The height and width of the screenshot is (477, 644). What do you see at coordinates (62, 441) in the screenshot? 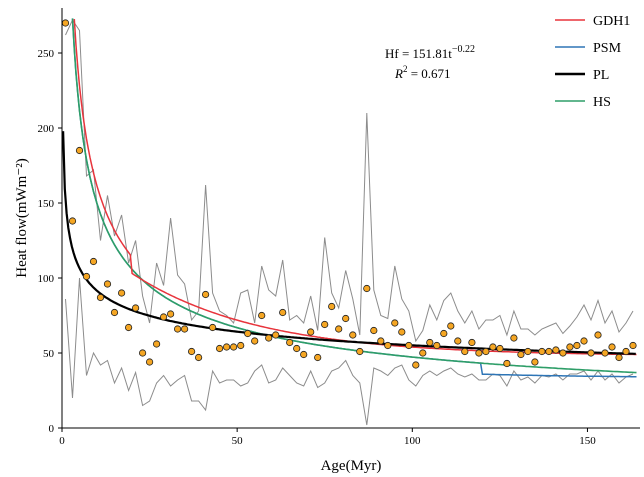
I see `x-tick-label: 0` at bounding box center [62, 441].